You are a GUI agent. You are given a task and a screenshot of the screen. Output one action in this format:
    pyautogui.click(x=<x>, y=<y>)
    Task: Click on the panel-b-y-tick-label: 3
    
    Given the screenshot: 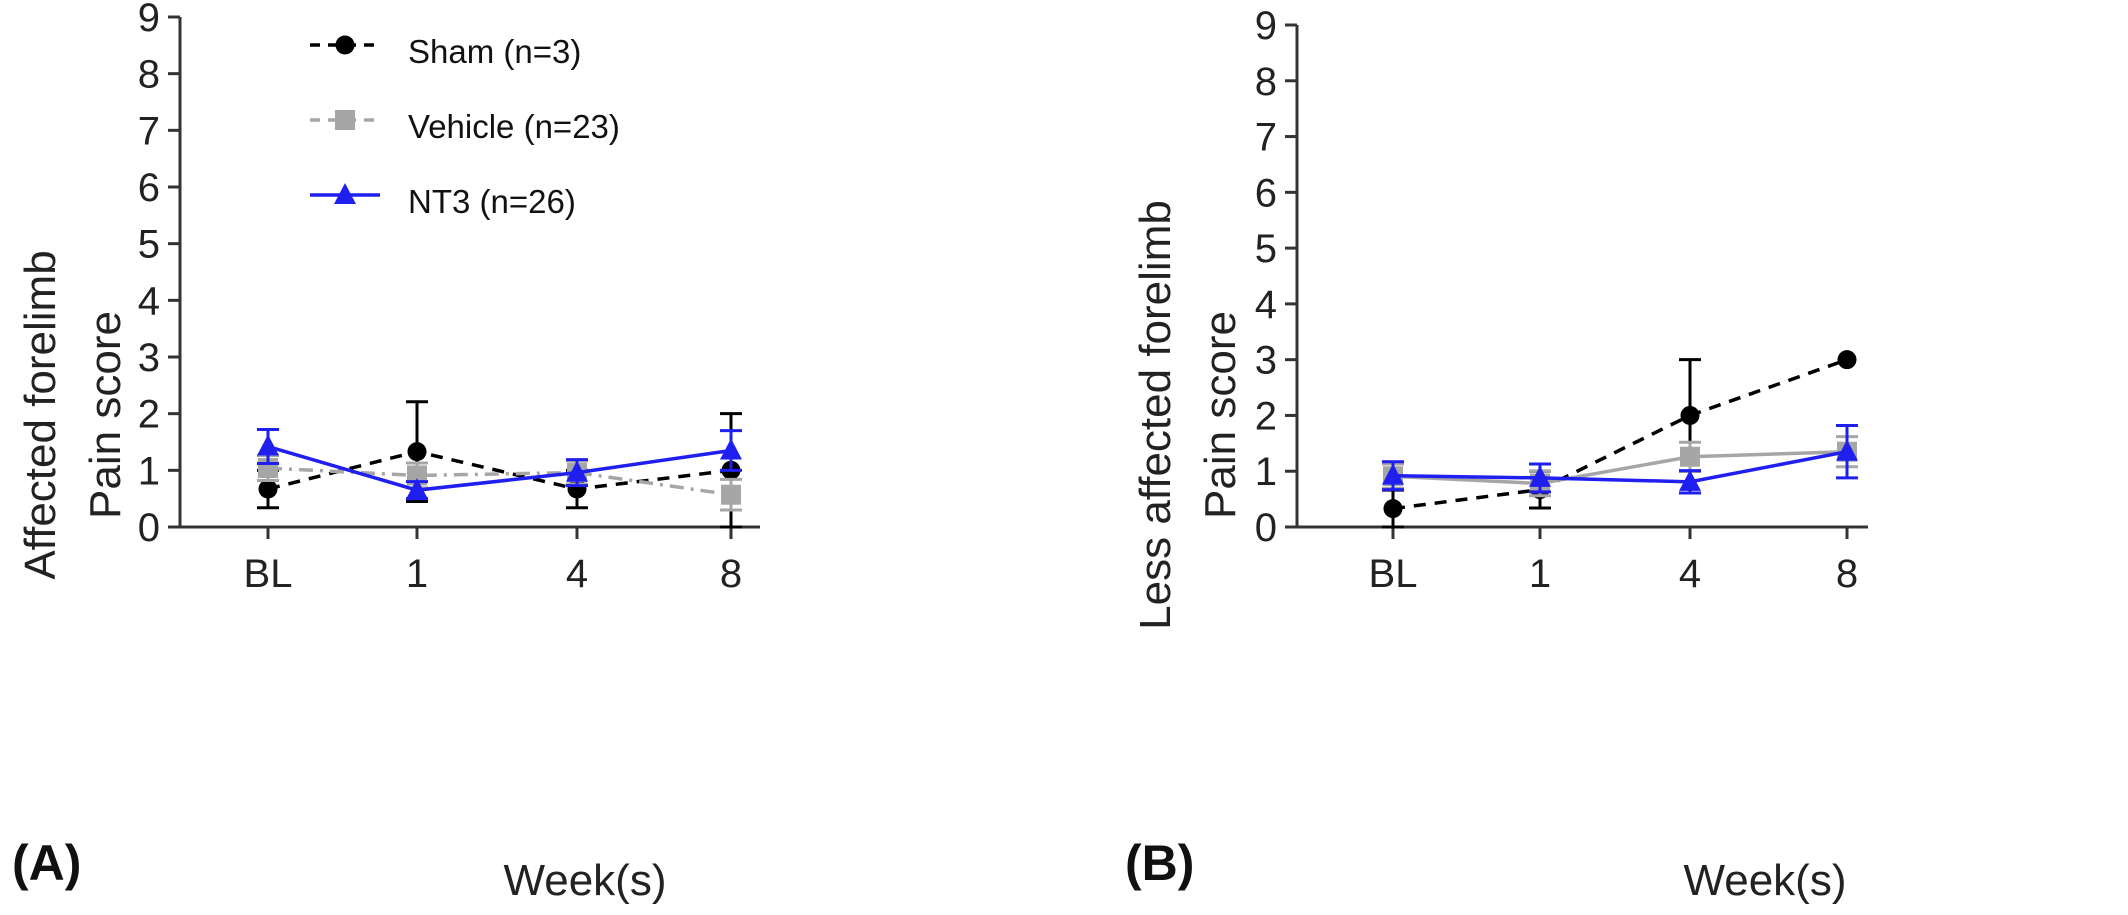 What is the action you would take?
    pyautogui.click(x=1266, y=361)
    